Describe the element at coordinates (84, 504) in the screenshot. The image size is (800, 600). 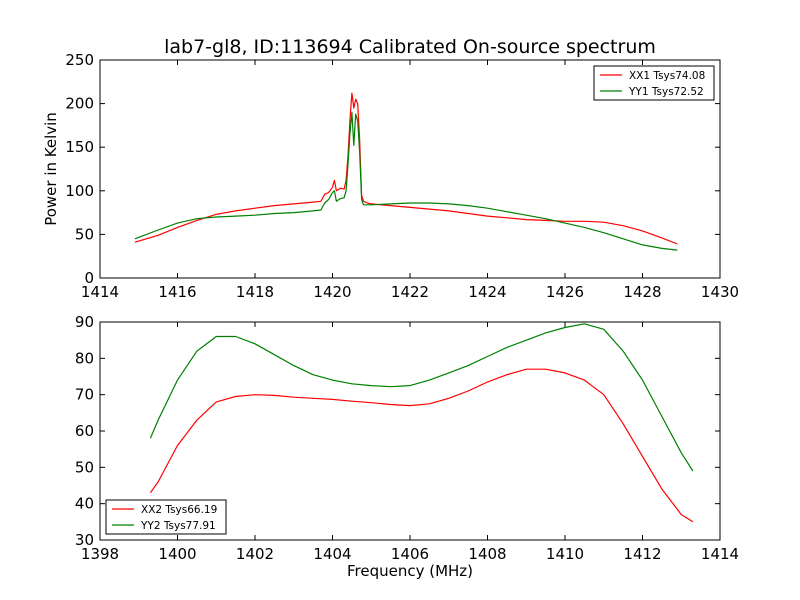
I see `y-tick-label: 40` at that location.